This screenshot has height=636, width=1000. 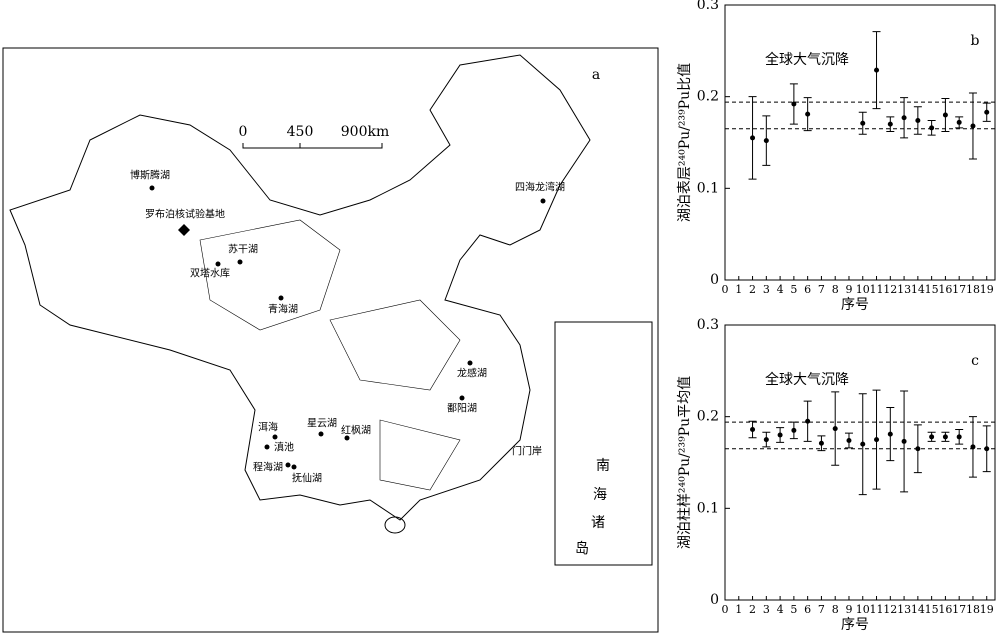 What do you see at coordinates (973, 289) in the screenshot?
I see `x-tick-label: 18` at bounding box center [973, 289].